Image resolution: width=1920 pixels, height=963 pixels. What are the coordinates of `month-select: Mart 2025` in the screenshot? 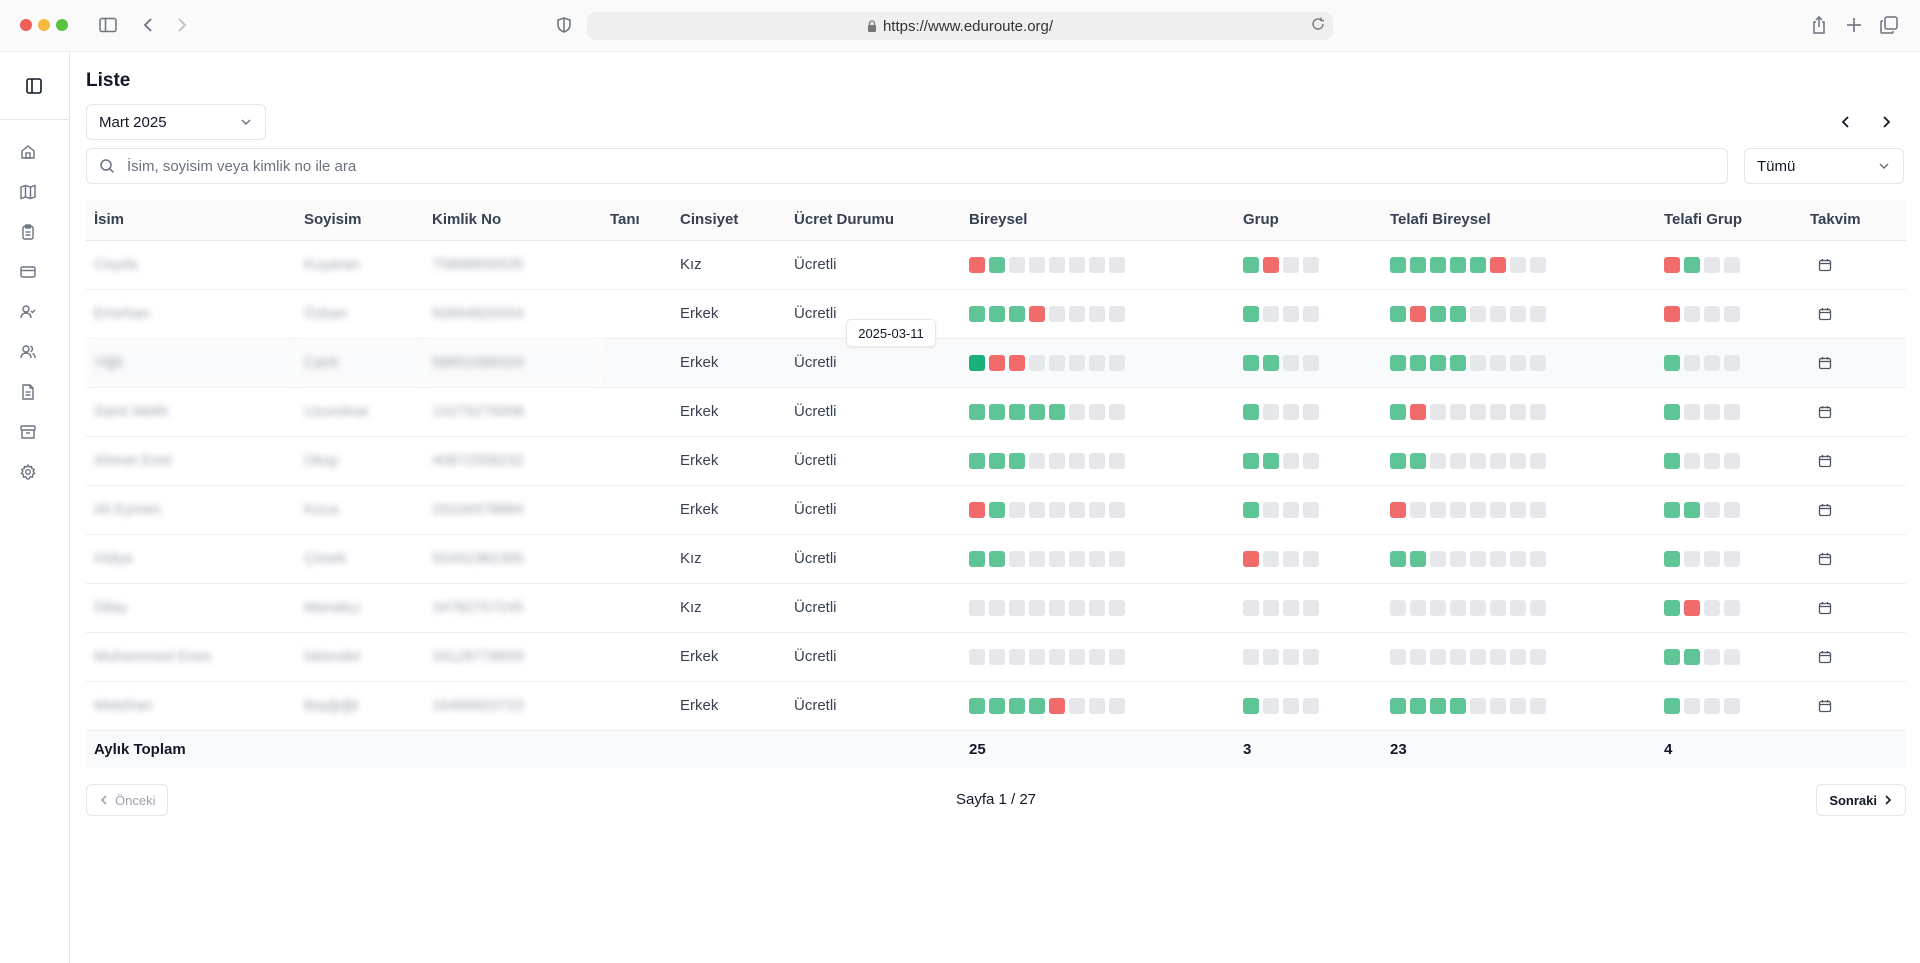 It's located at (176, 122).